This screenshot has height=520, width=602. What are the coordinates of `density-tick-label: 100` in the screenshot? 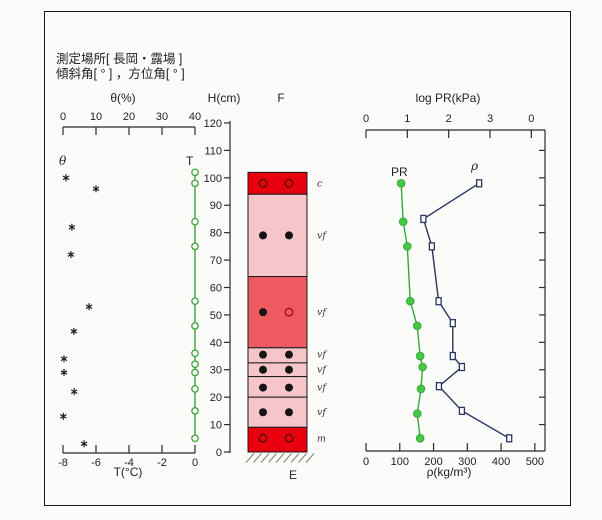 It's located at (400, 462).